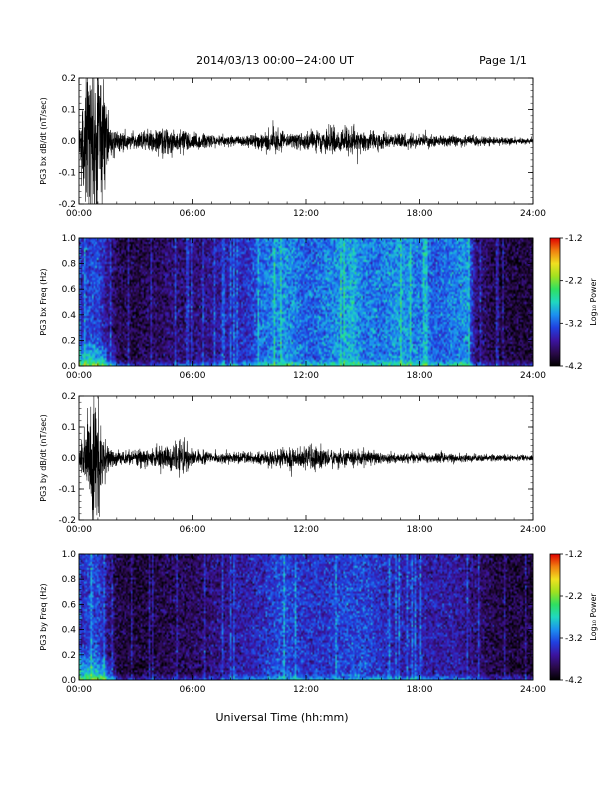  What do you see at coordinates (282, 717) in the screenshot?
I see `x-axis-title: Universal Time (hh:mm)` at bounding box center [282, 717].